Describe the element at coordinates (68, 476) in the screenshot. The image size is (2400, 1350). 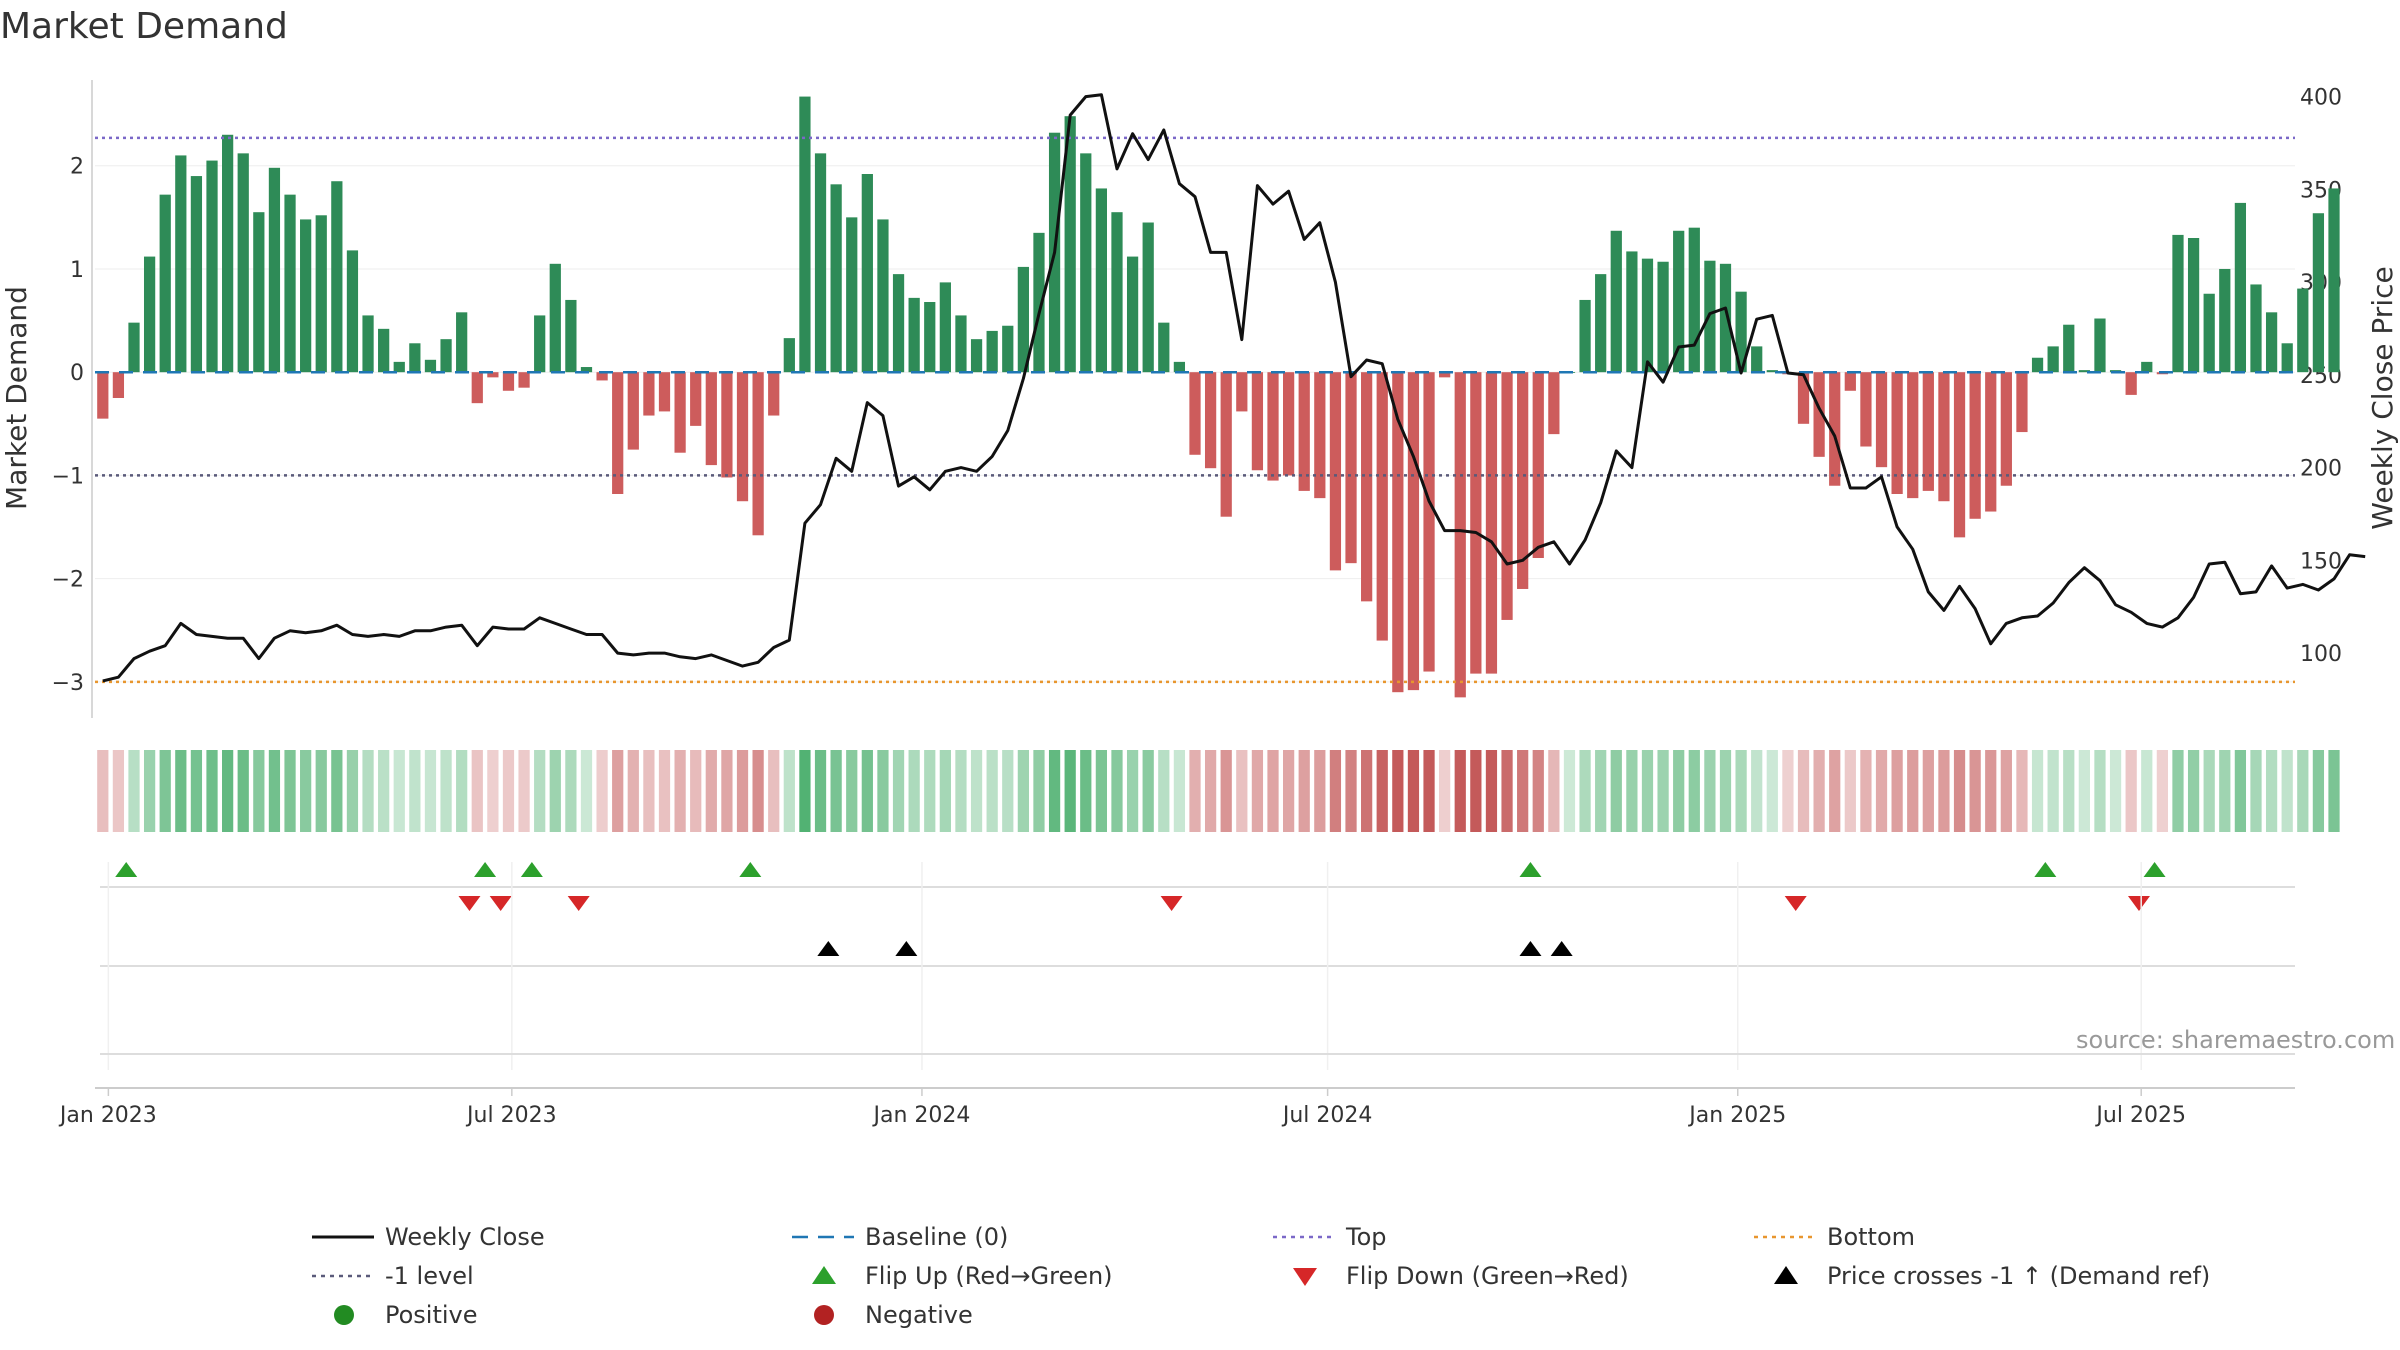
I see `y-tick-left: −1` at that location.